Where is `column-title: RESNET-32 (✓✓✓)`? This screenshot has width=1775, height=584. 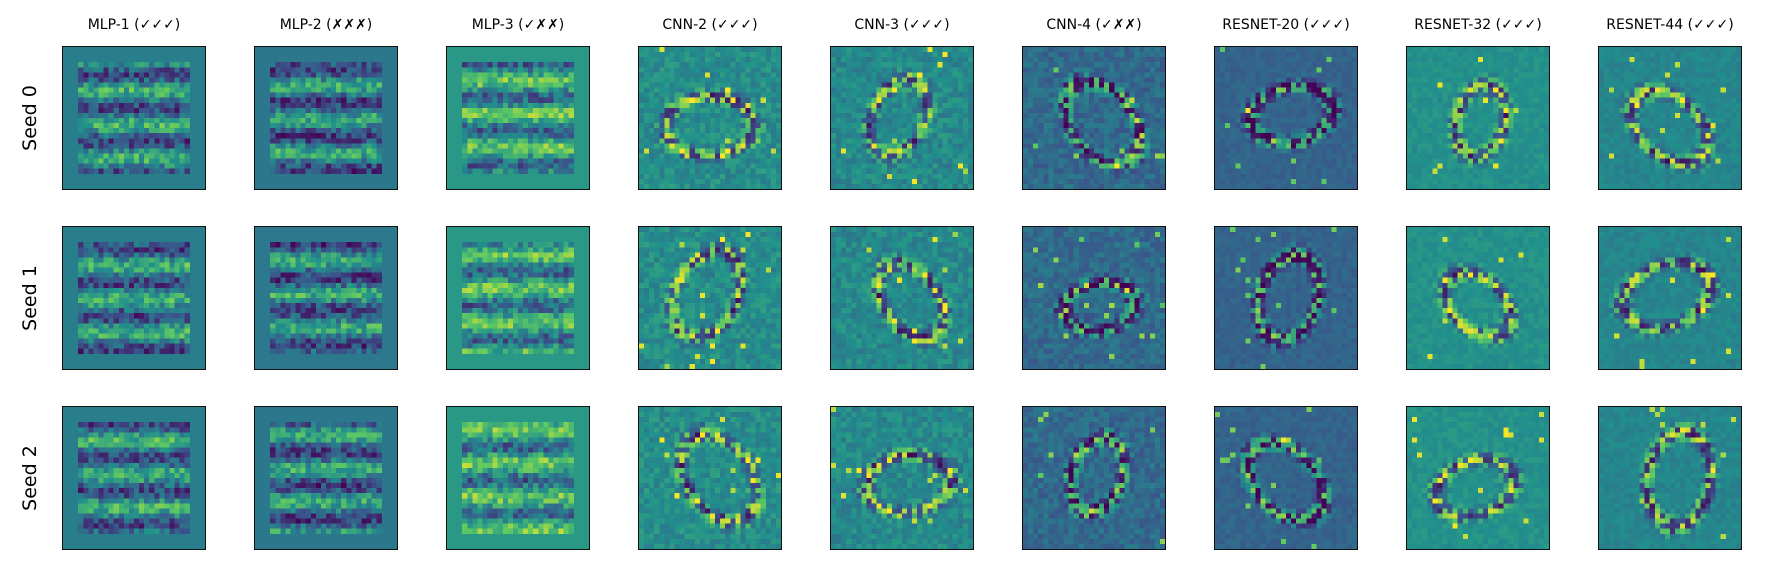
column-title: RESNET-32 (✓✓✓) is located at coordinates (1478, 25).